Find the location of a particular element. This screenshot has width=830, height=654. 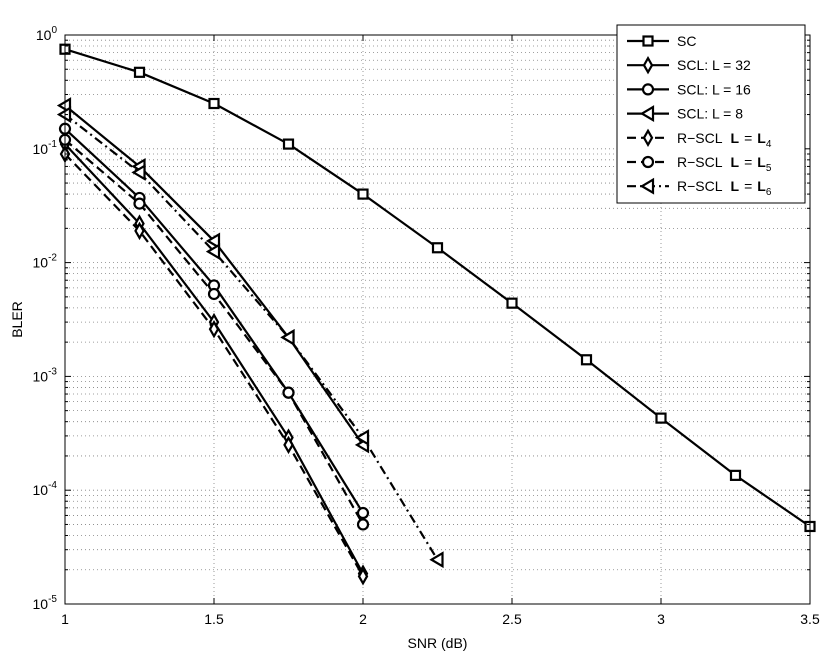

legend-entry: R−SCL L = L5 is located at coordinates (699, 164).